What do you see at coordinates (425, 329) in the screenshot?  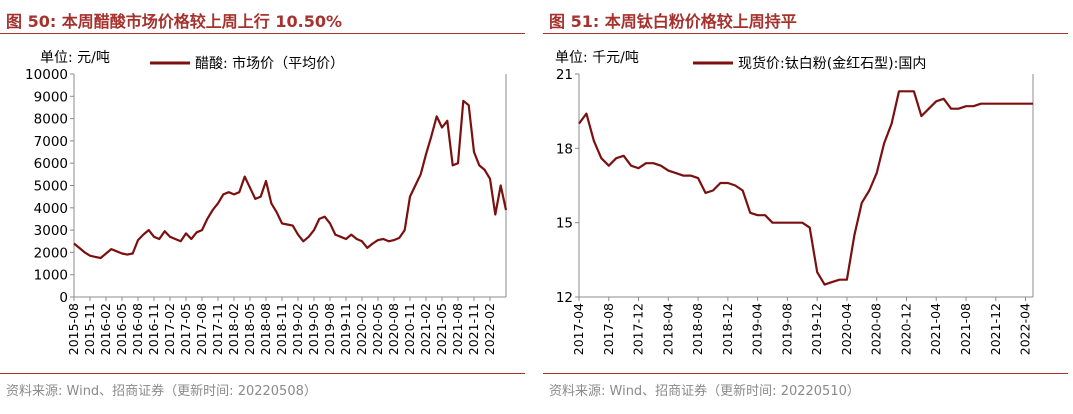 I see `x-tick-label: 2021-02` at bounding box center [425, 329].